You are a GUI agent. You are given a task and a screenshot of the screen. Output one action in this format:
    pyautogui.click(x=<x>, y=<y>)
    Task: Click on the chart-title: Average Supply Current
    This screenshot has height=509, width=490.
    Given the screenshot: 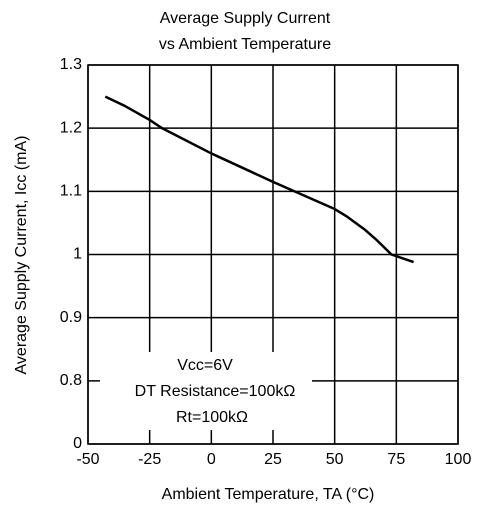 What is the action you would take?
    pyautogui.click(x=245, y=18)
    